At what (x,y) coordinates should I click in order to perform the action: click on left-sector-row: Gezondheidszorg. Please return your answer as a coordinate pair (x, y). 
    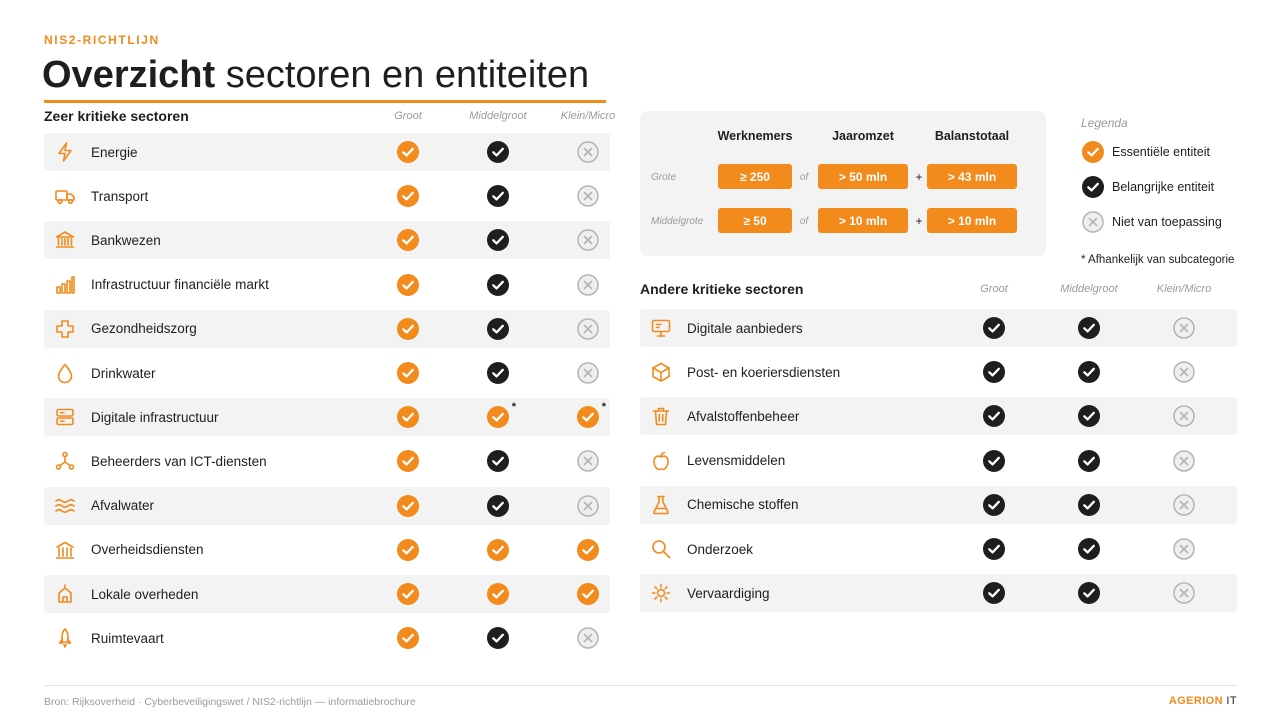
    Looking at the image, I should click on (327, 328).